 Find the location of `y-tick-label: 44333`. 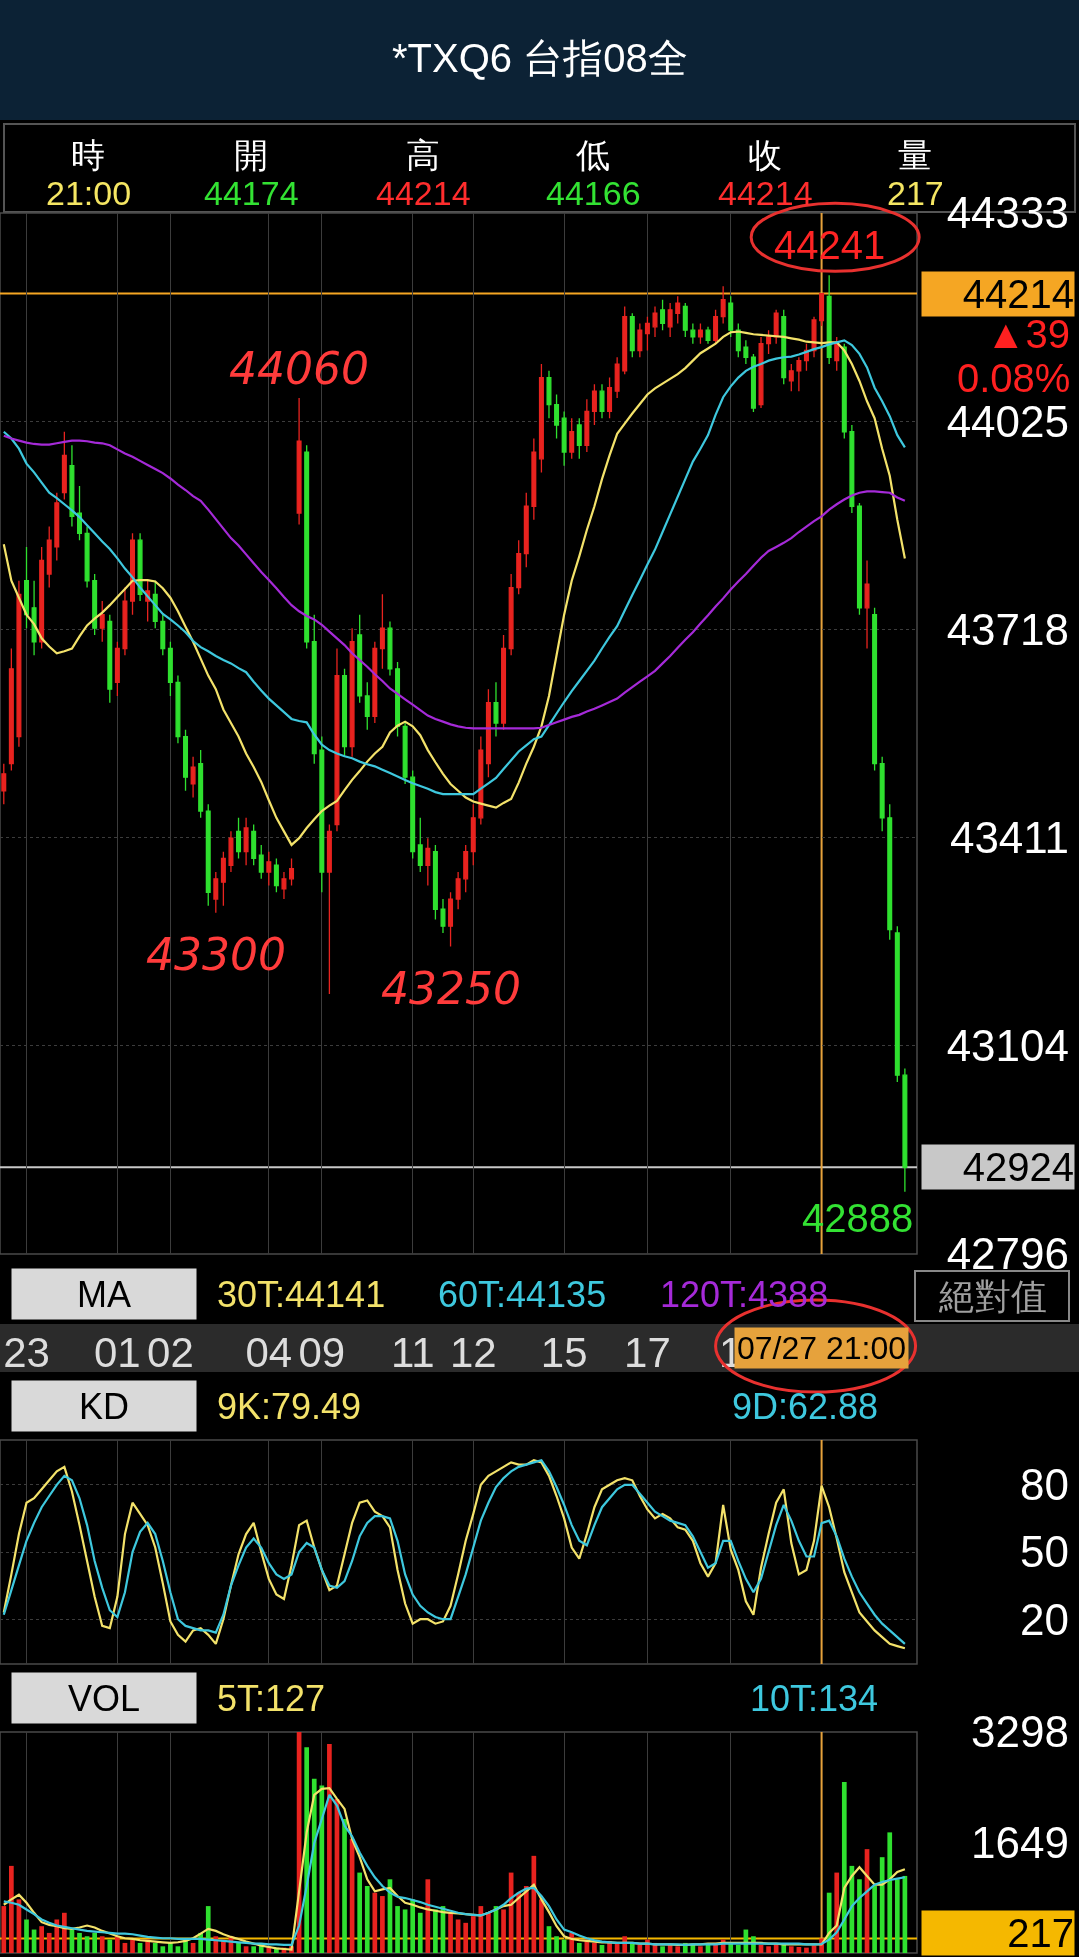

y-tick-label: 44333 is located at coordinates (1007, 213).